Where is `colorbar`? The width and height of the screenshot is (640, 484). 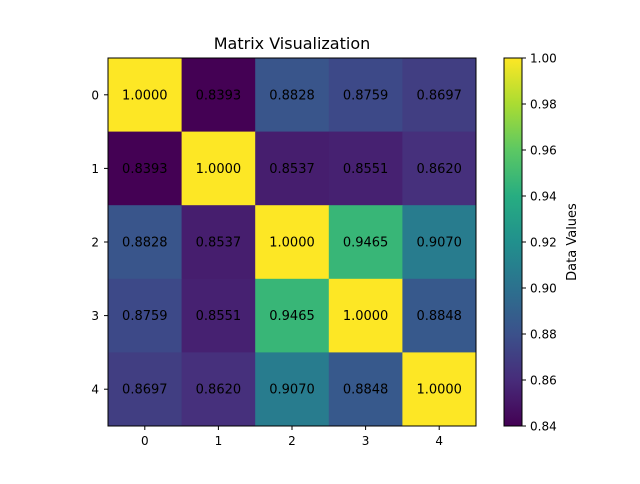
colorbar is located at coordinates (513, 242).